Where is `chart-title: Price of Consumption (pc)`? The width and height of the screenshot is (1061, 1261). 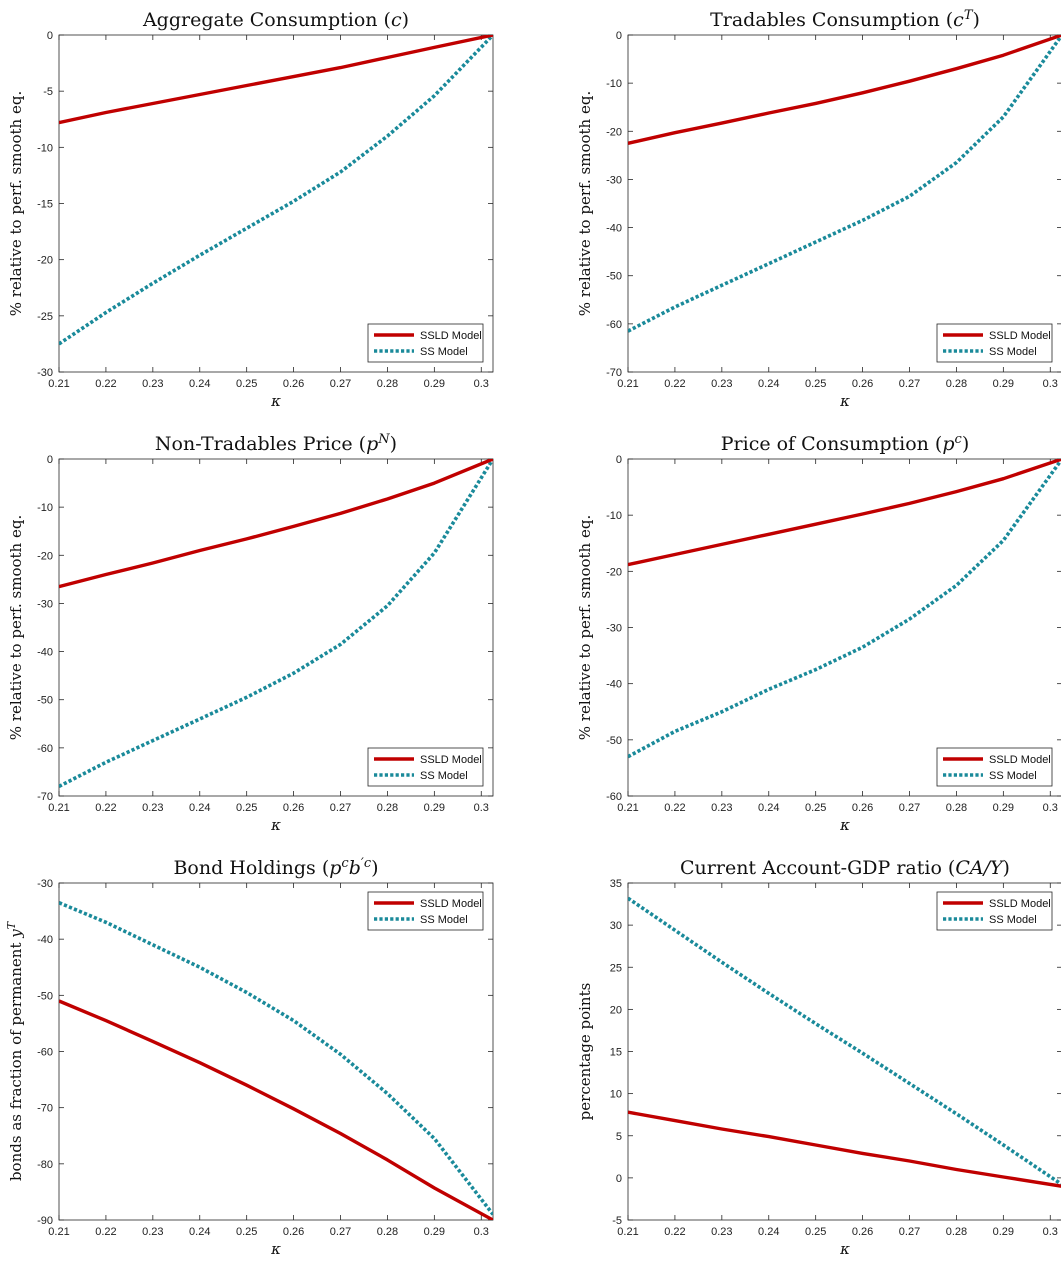
chart-title: Price of Consumption (pc) is located at coordinates (845, 444).